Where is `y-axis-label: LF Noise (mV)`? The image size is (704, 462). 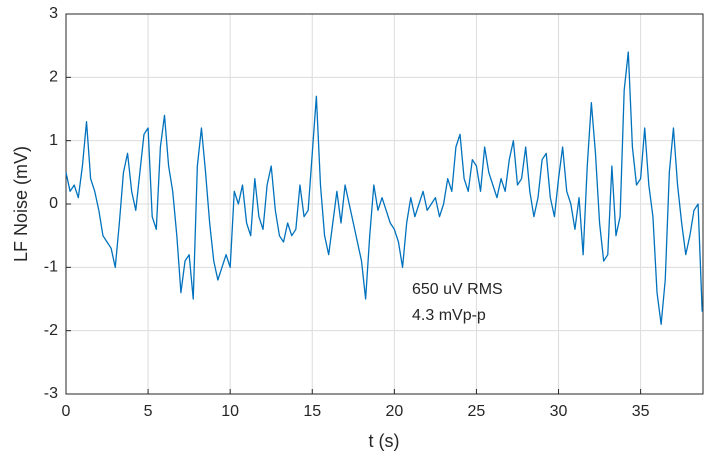 y-axis-label: LF Noise (mV) is located at coordinates (21, 204).